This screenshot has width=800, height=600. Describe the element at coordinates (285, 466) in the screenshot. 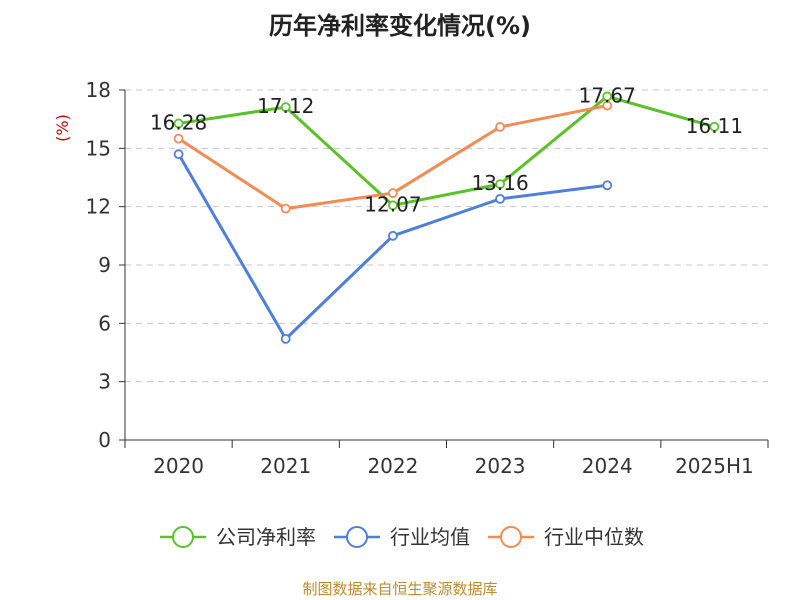

I see `x-tick-label: 2021` at that location.